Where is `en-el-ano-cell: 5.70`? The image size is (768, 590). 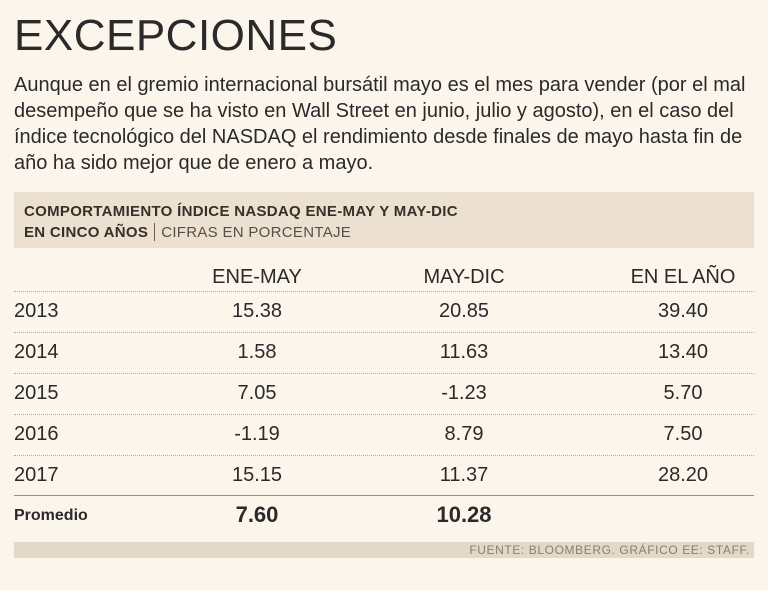 en-el-ano-cell: 5.70 is located at coordinates (683, 393).